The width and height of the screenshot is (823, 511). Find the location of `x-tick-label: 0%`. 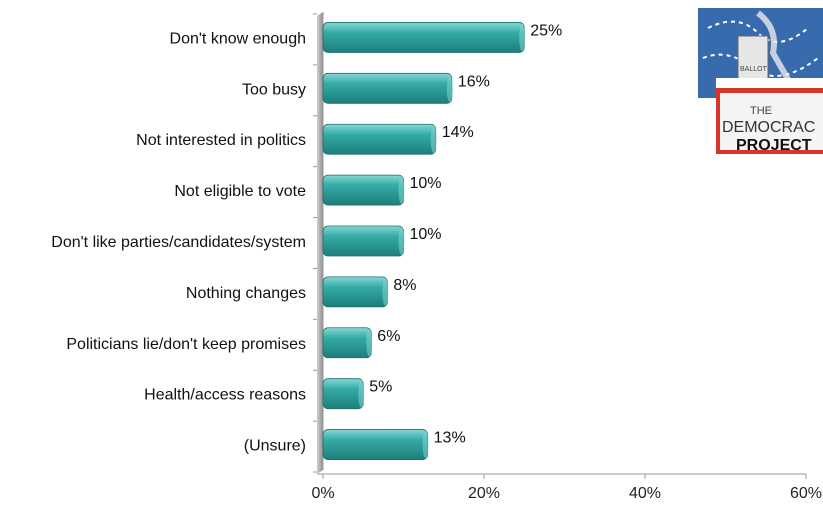

x-tick-label: 0% is located at coordinates (322, 493).